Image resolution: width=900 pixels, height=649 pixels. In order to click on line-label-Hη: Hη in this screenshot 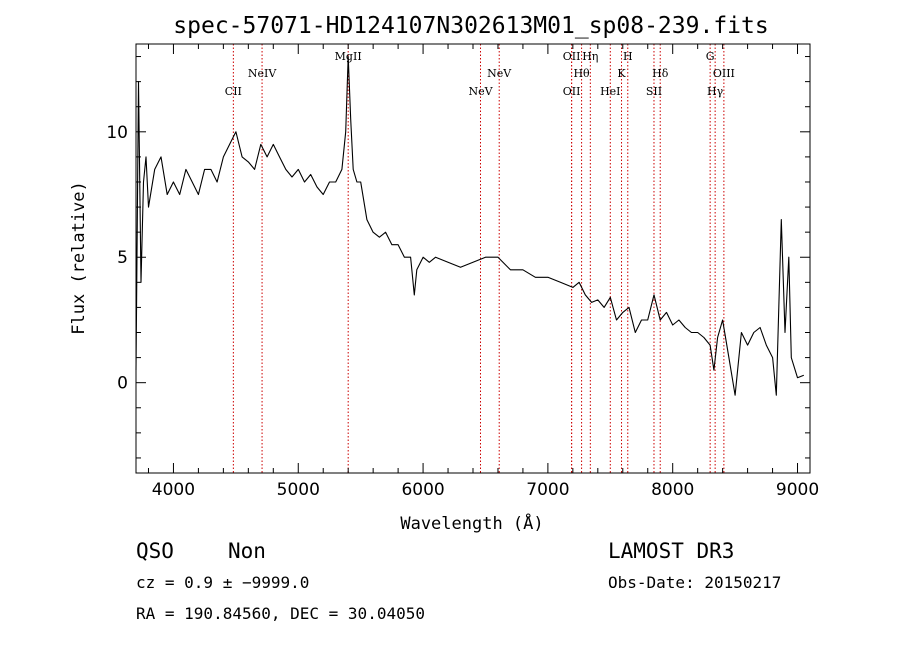, I will do `click(590, 56)`.